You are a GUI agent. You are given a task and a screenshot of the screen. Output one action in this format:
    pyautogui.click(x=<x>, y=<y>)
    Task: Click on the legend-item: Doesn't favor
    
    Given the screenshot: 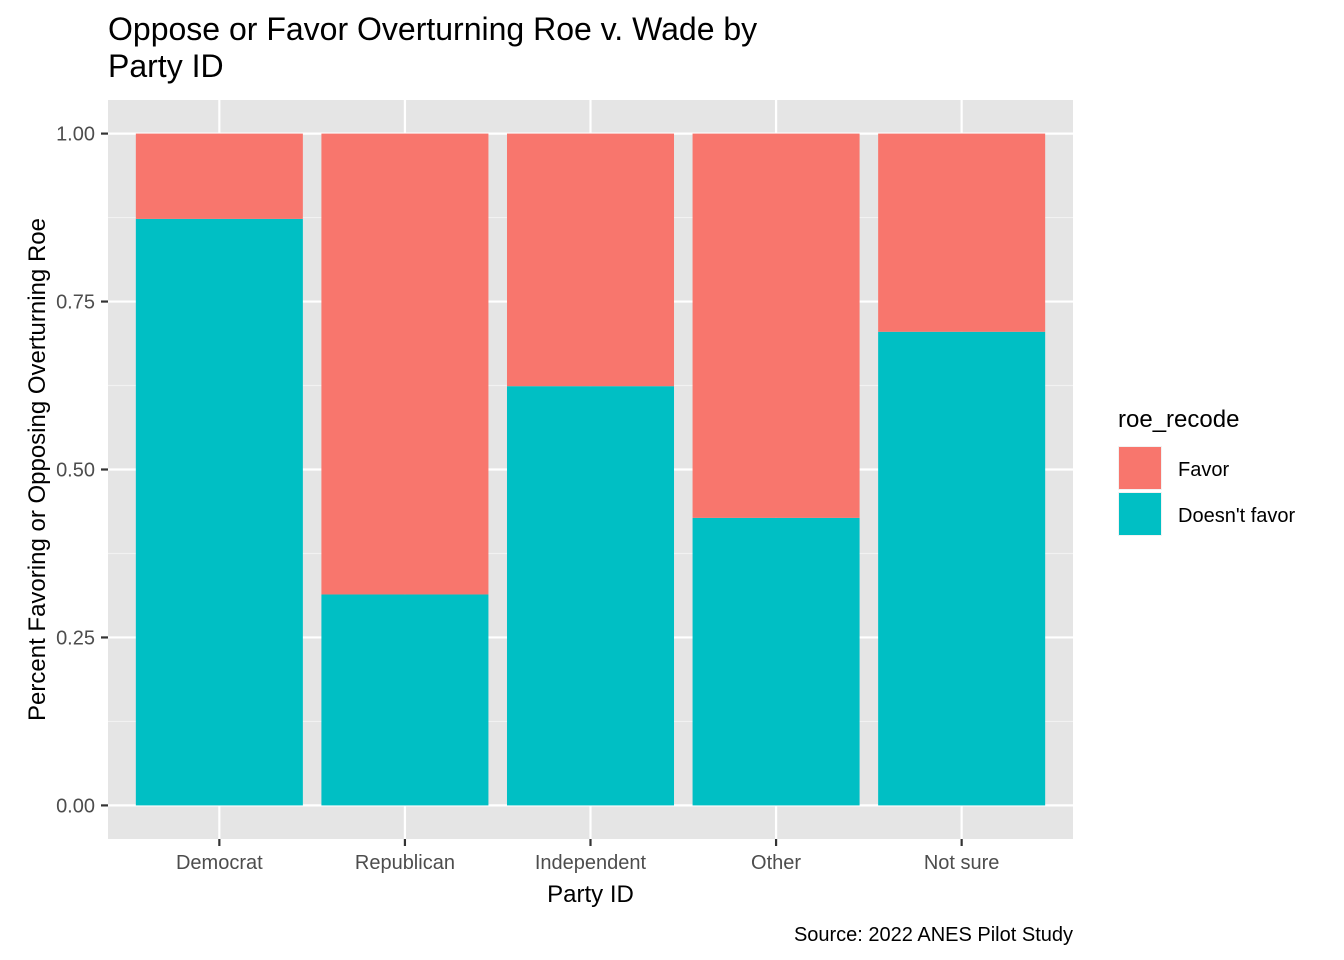 What is the action you would take?
    pyautogui.click(x=1207, y=514)
    